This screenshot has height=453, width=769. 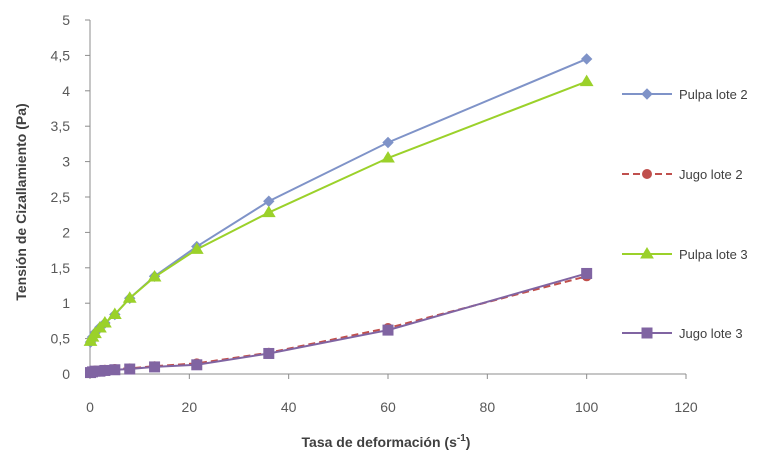 I want to click on legend-item: Jugo lote 2, so click(x=682, y=174).